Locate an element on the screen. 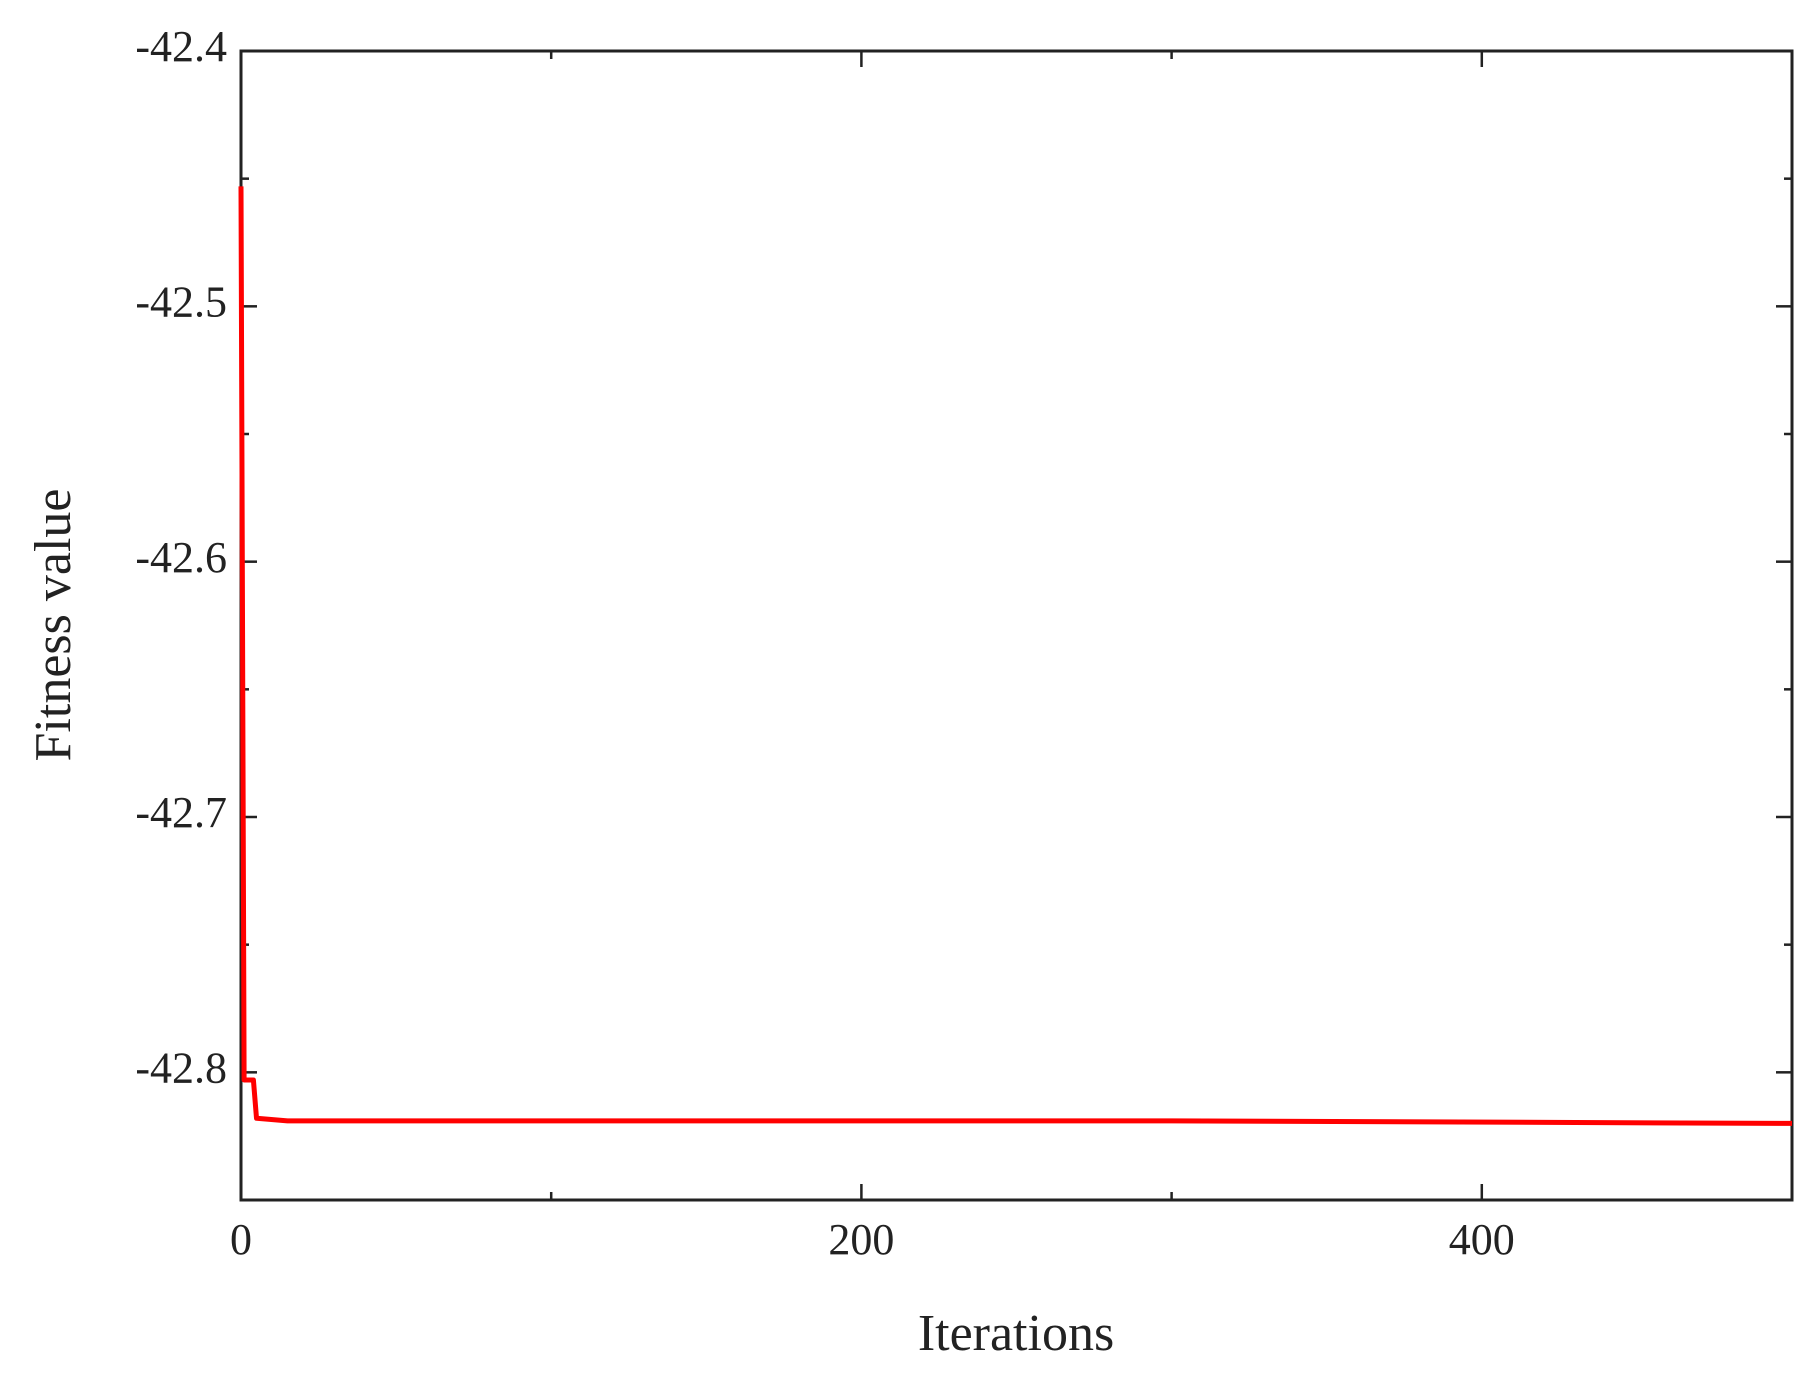  y-tick-label: -42.6 is located at coordinates (181, 557).